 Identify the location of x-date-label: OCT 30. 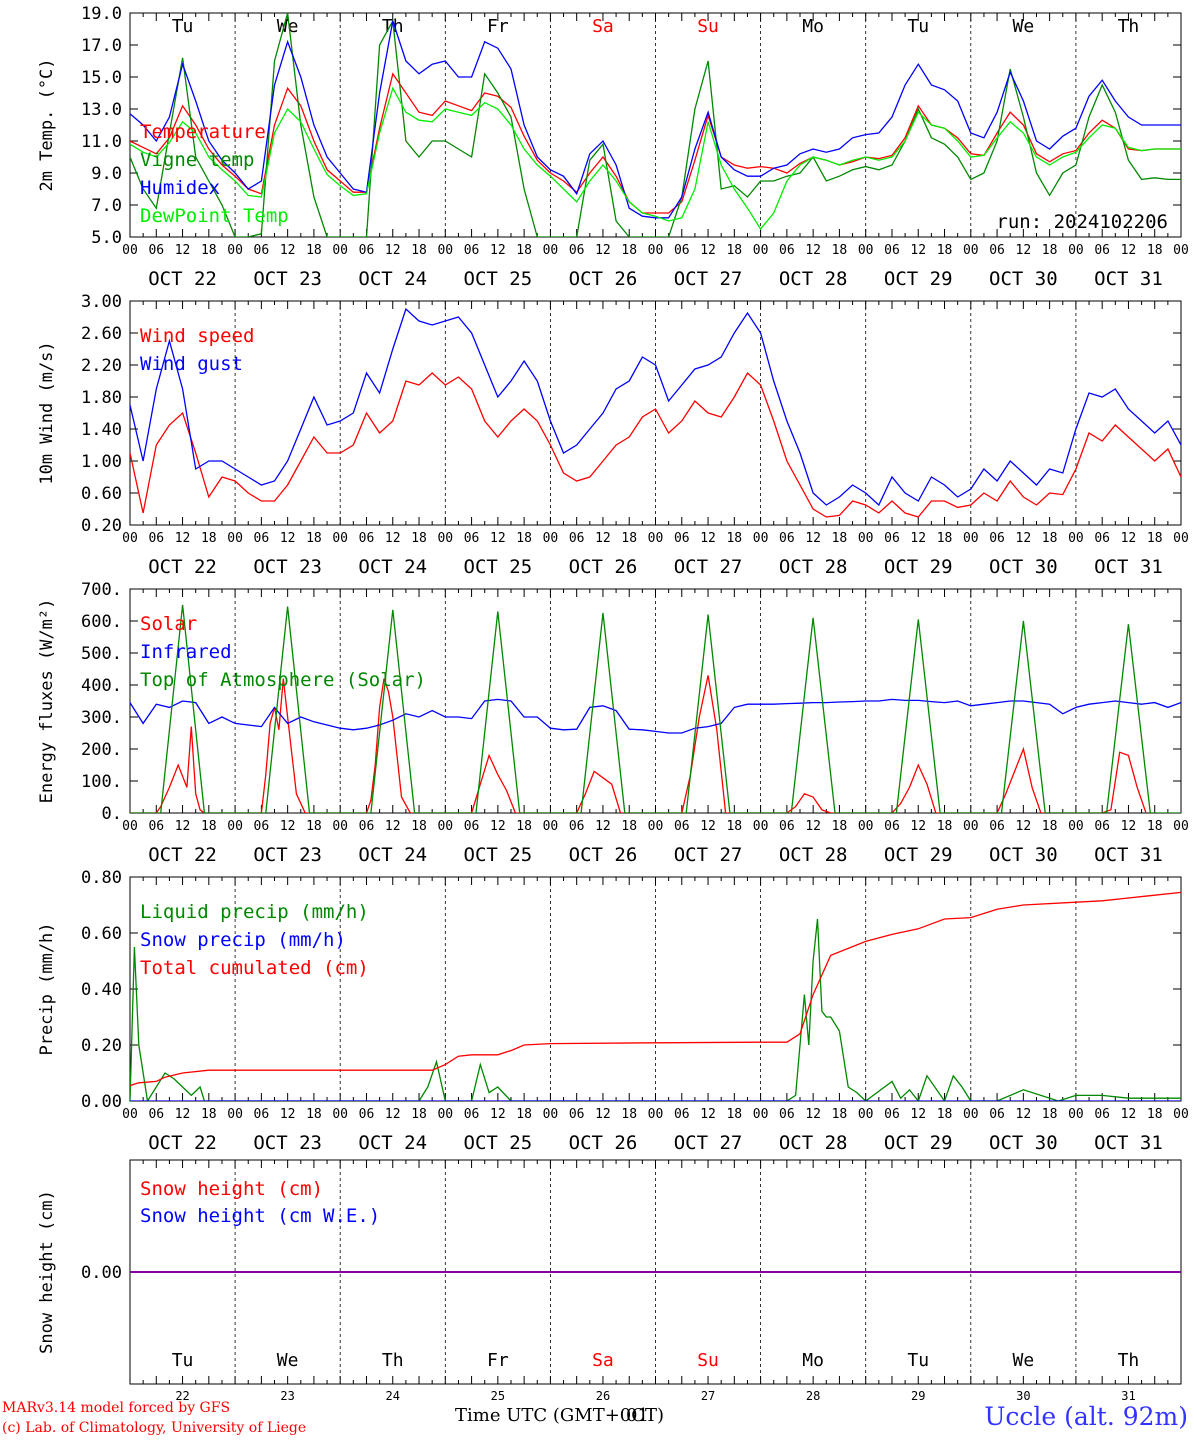
(1023, 567).